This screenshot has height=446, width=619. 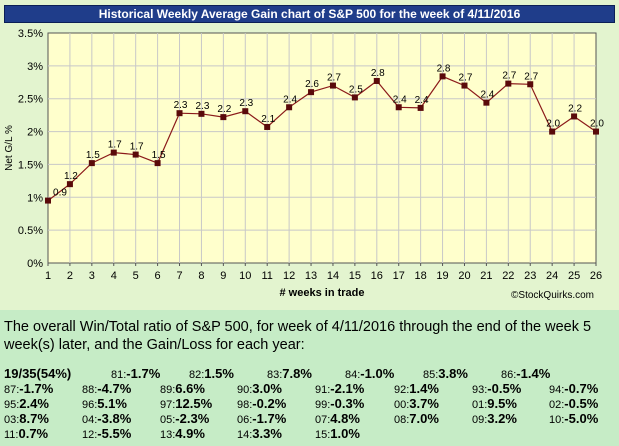 What do you see at coordinates (192, 418) in the screenshot?
I see `year-gain: -2.3%` at bounding box center [192, 418].